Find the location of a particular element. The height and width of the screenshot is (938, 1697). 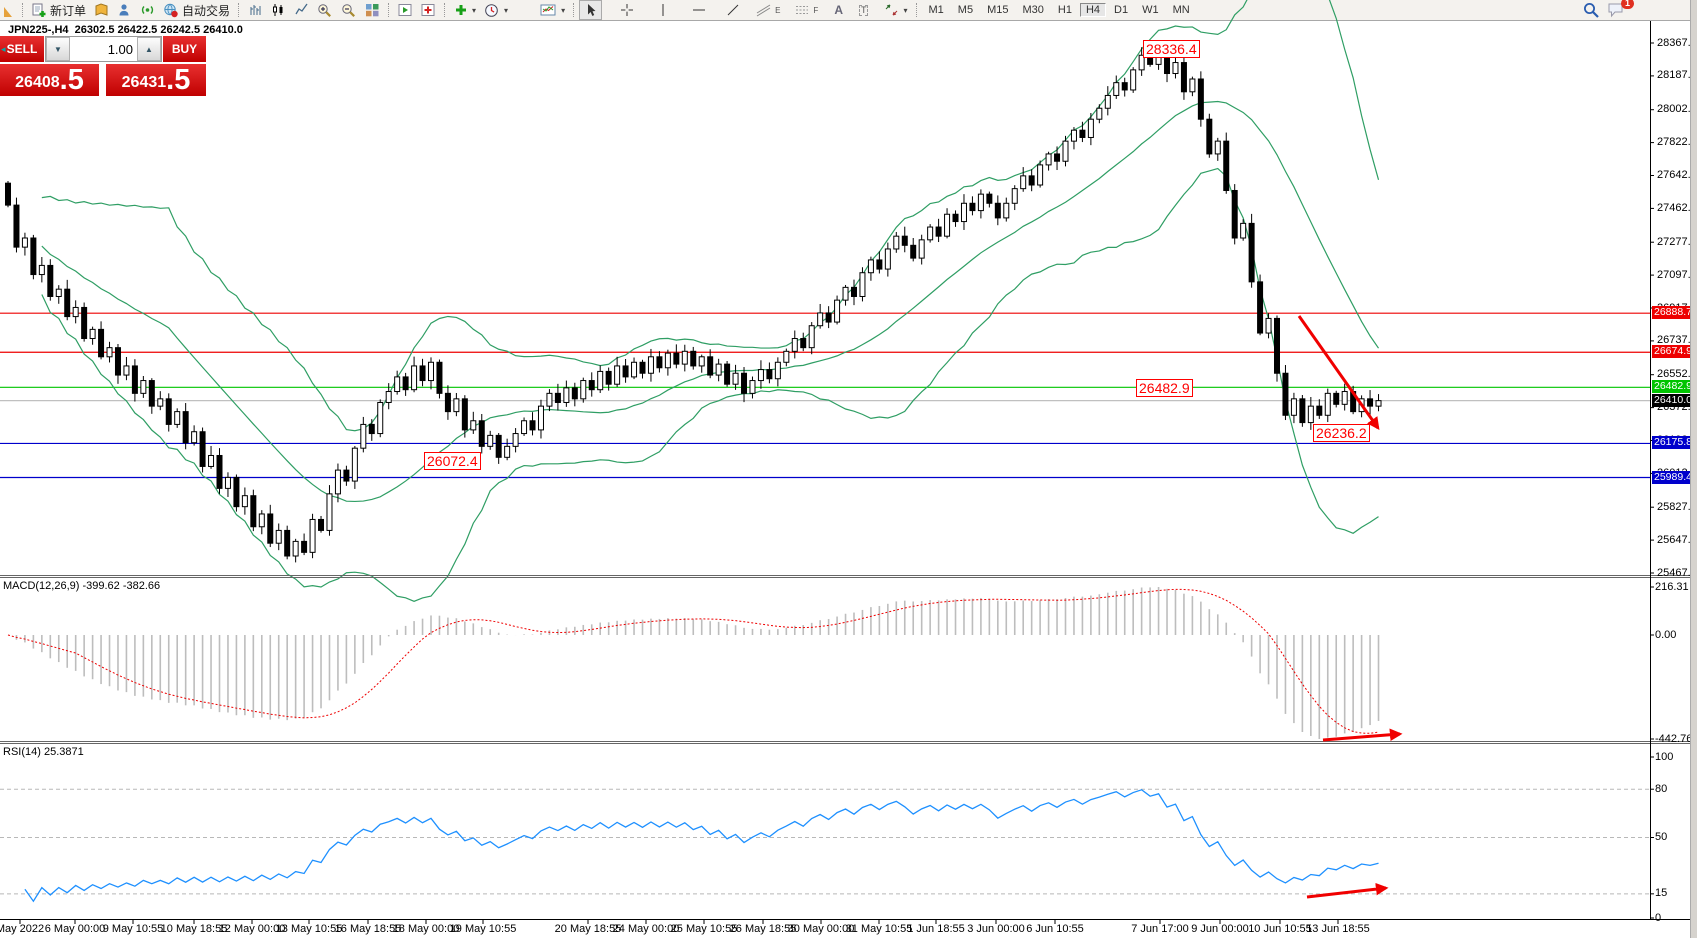

tile-windows-icon is located at coordinates (372, 10).